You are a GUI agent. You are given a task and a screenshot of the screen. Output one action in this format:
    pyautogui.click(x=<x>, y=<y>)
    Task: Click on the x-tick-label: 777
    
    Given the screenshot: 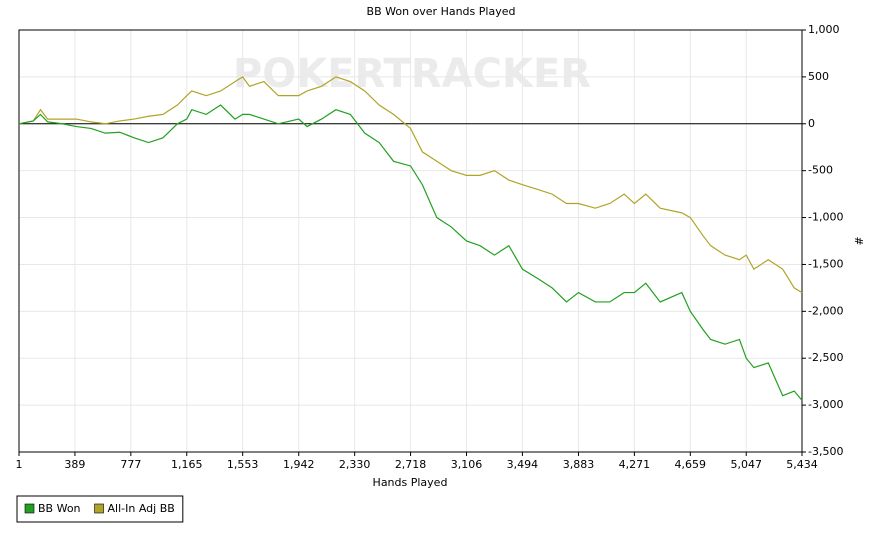 What is the action you would take?
    pyautogui.click(x=130, y=464)
    